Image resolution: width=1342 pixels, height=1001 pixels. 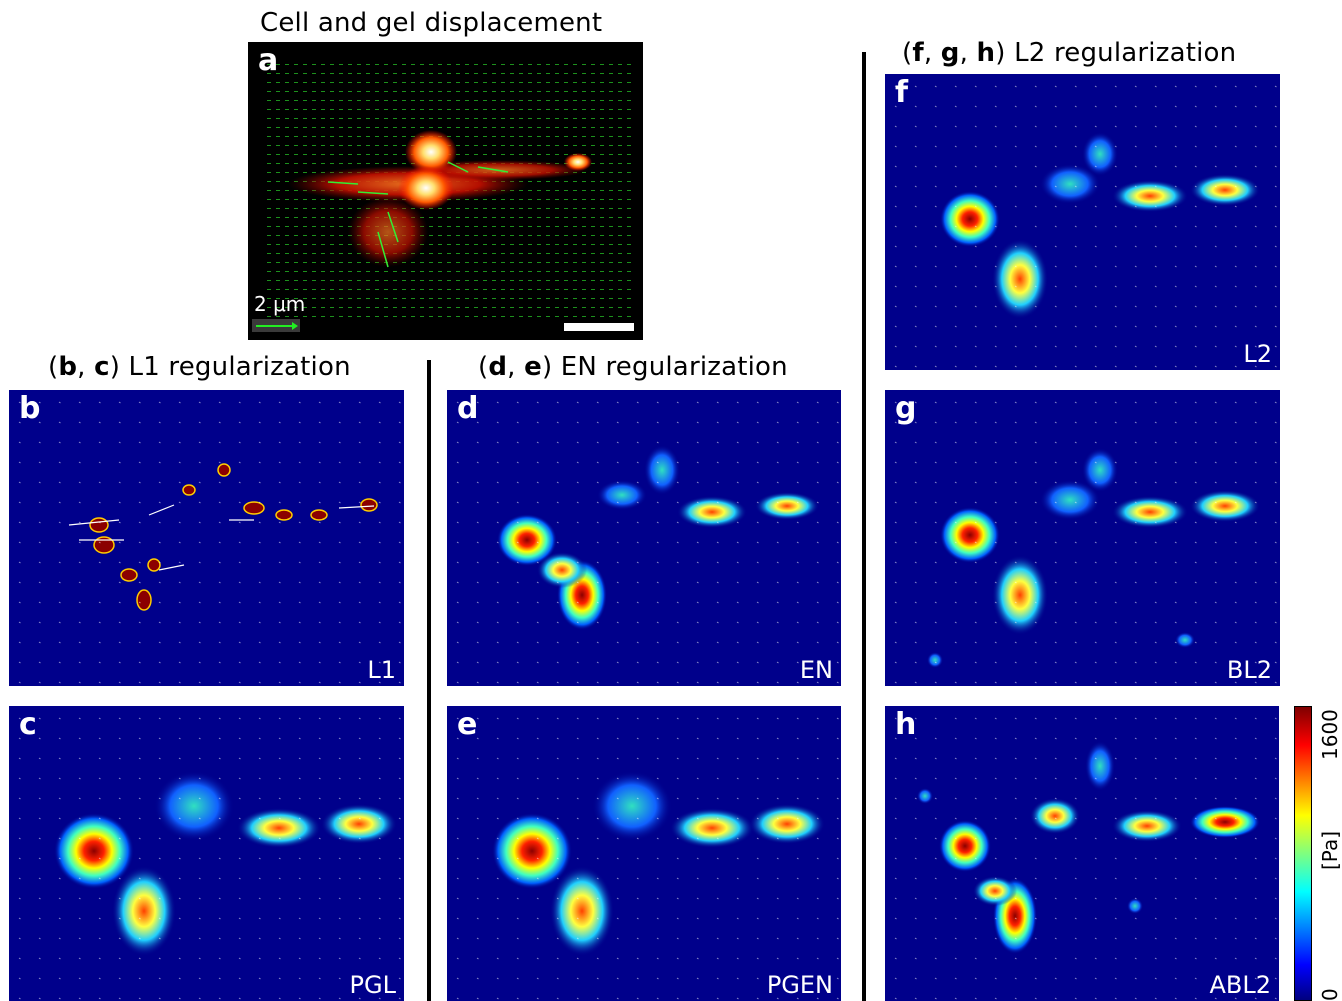 I want to click on scale-bar, so click(x=599, y=327).